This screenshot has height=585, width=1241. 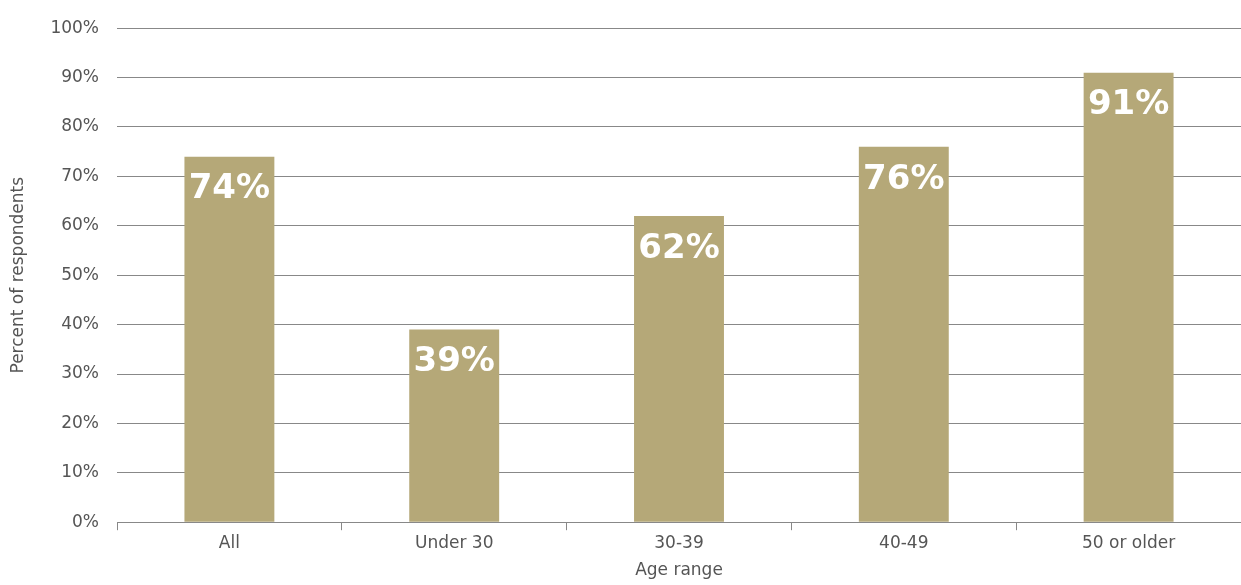 I want to click on y-tick-label: 60%, so click(x=80, y=224).